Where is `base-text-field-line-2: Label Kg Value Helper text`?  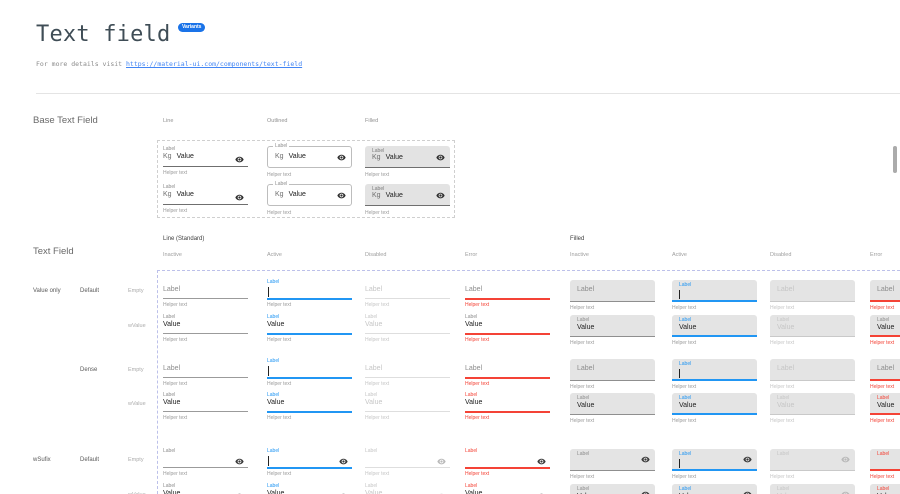
base-text-field-line-2: Label Kg Value Helper text is located at coordinates (205, 200).